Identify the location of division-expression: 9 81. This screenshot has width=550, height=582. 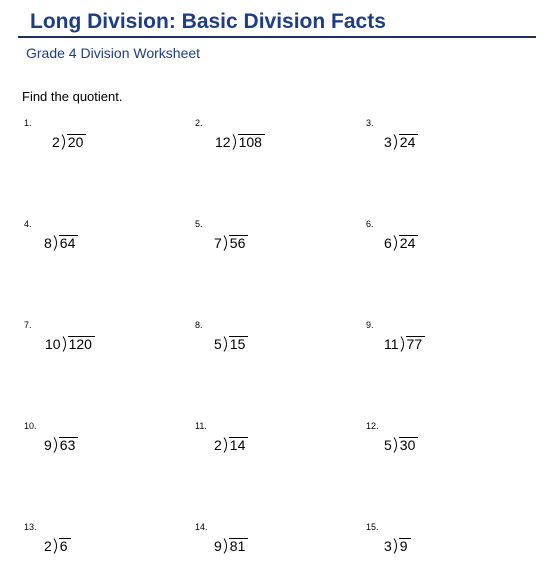
(231, 546).